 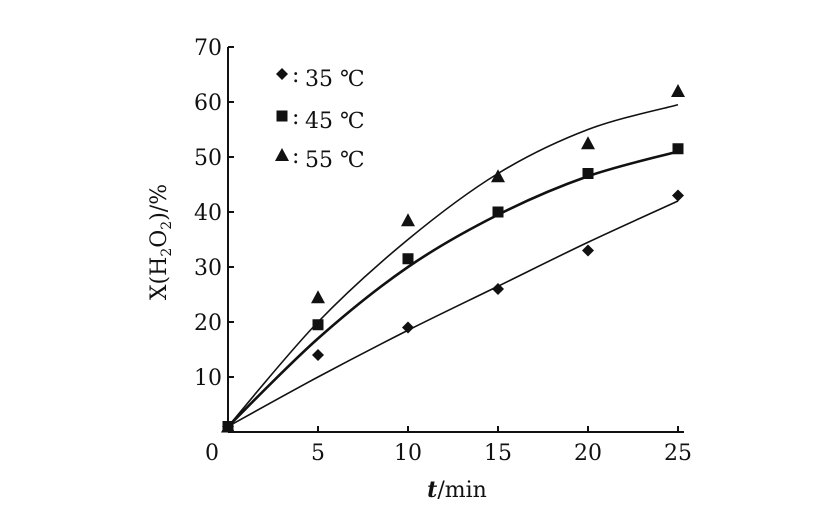 I want to click on y-tick-label: 70, so click(x=208, y=48).